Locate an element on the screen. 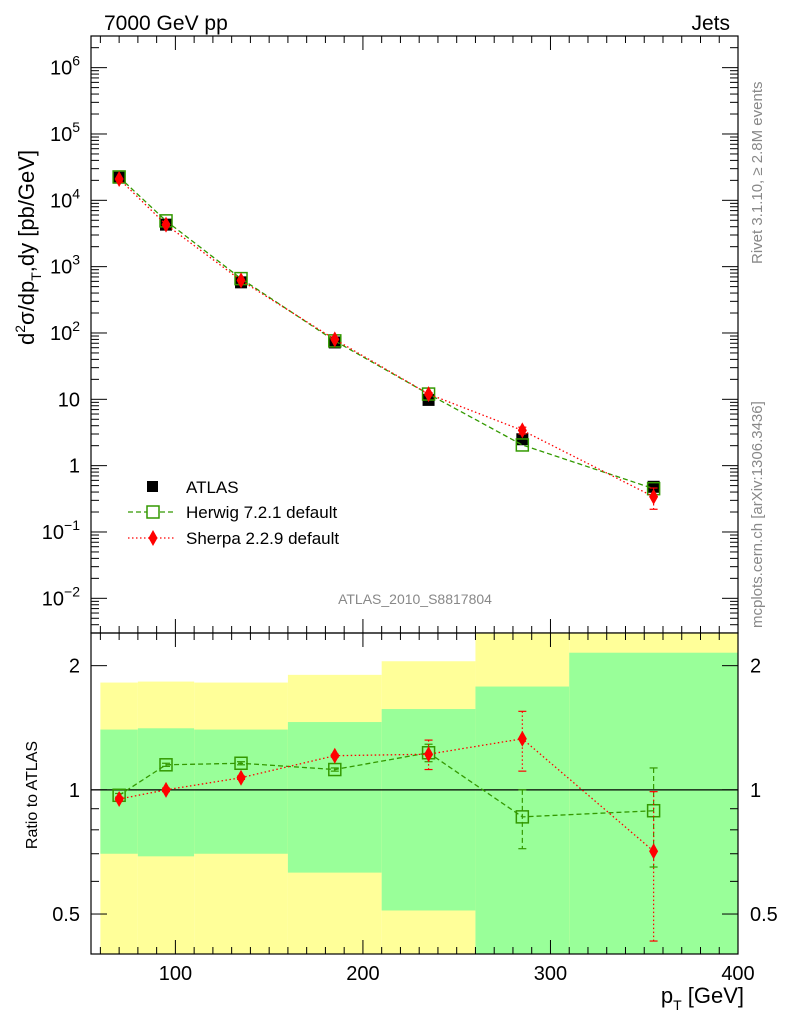  legend-sherpa-label: Sherpa 2.2.9 default is located at coordinates (262, 538).